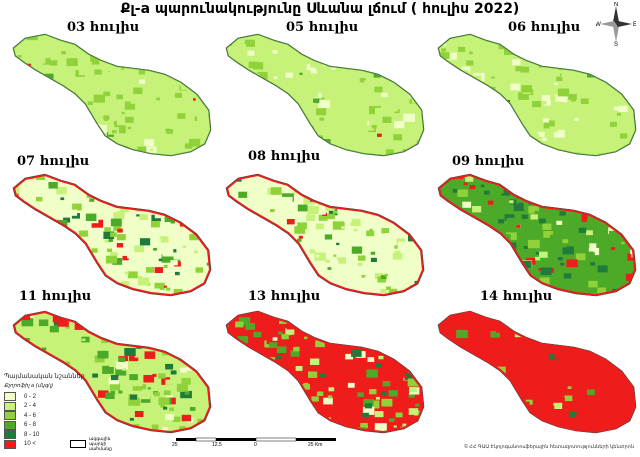 The height and width of the screenshot is (457, 640). I want to click on legend-item: 6 - 8, so click(64, 426).